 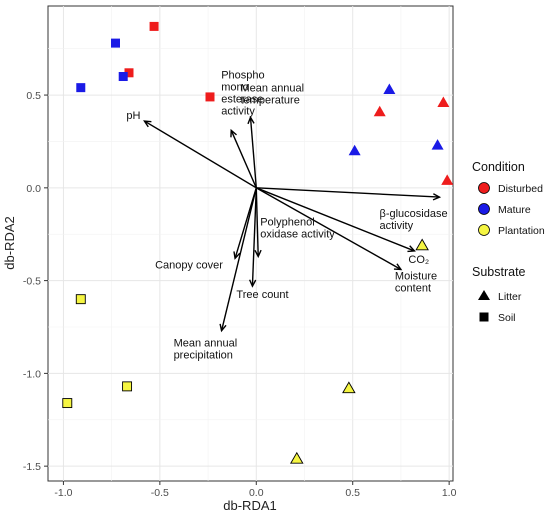 What do you see at coordinates (249, 505) in the screenshot?
I see `x-axis-title: db-RDA1` at bounding box center [249, 505].